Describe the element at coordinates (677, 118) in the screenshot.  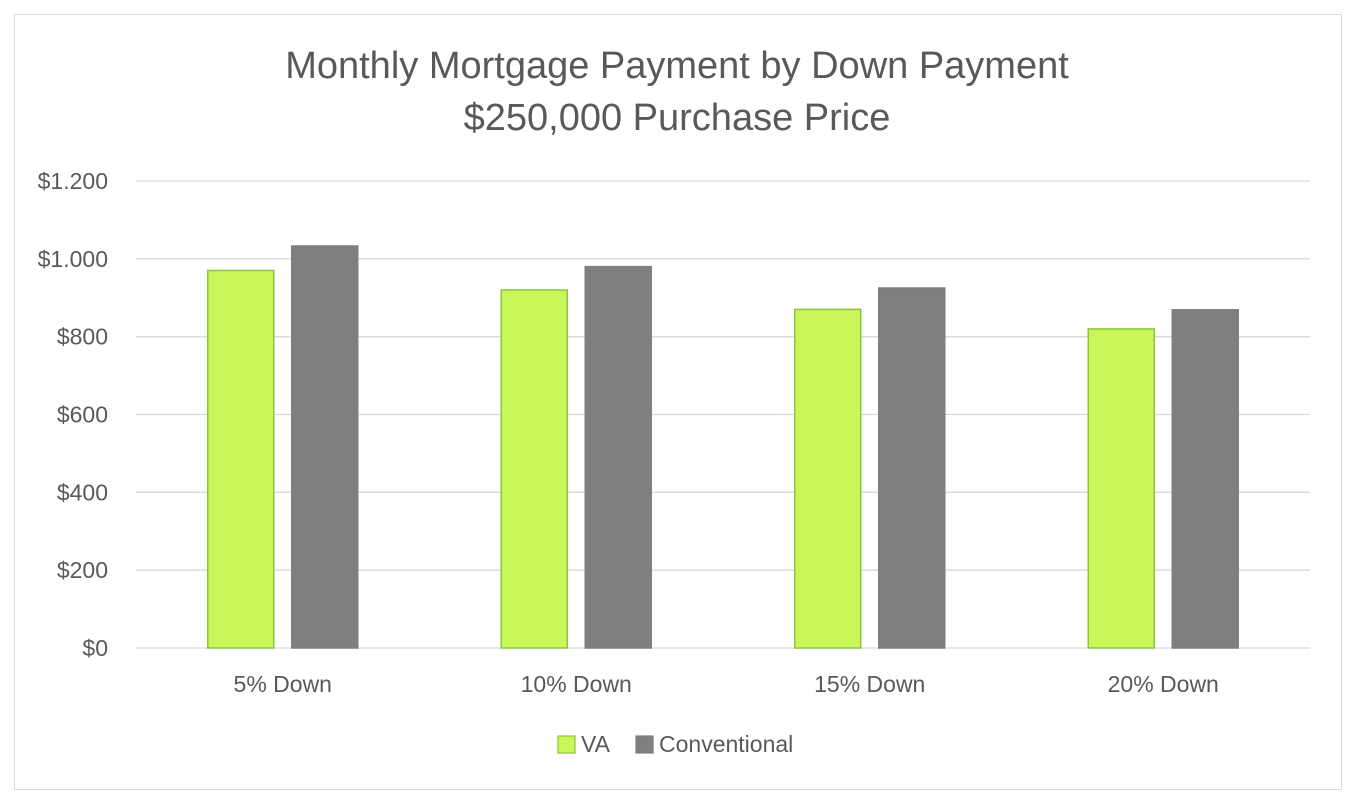
I see `chart-subtitle: $250,000 Purchase Price` at that location.